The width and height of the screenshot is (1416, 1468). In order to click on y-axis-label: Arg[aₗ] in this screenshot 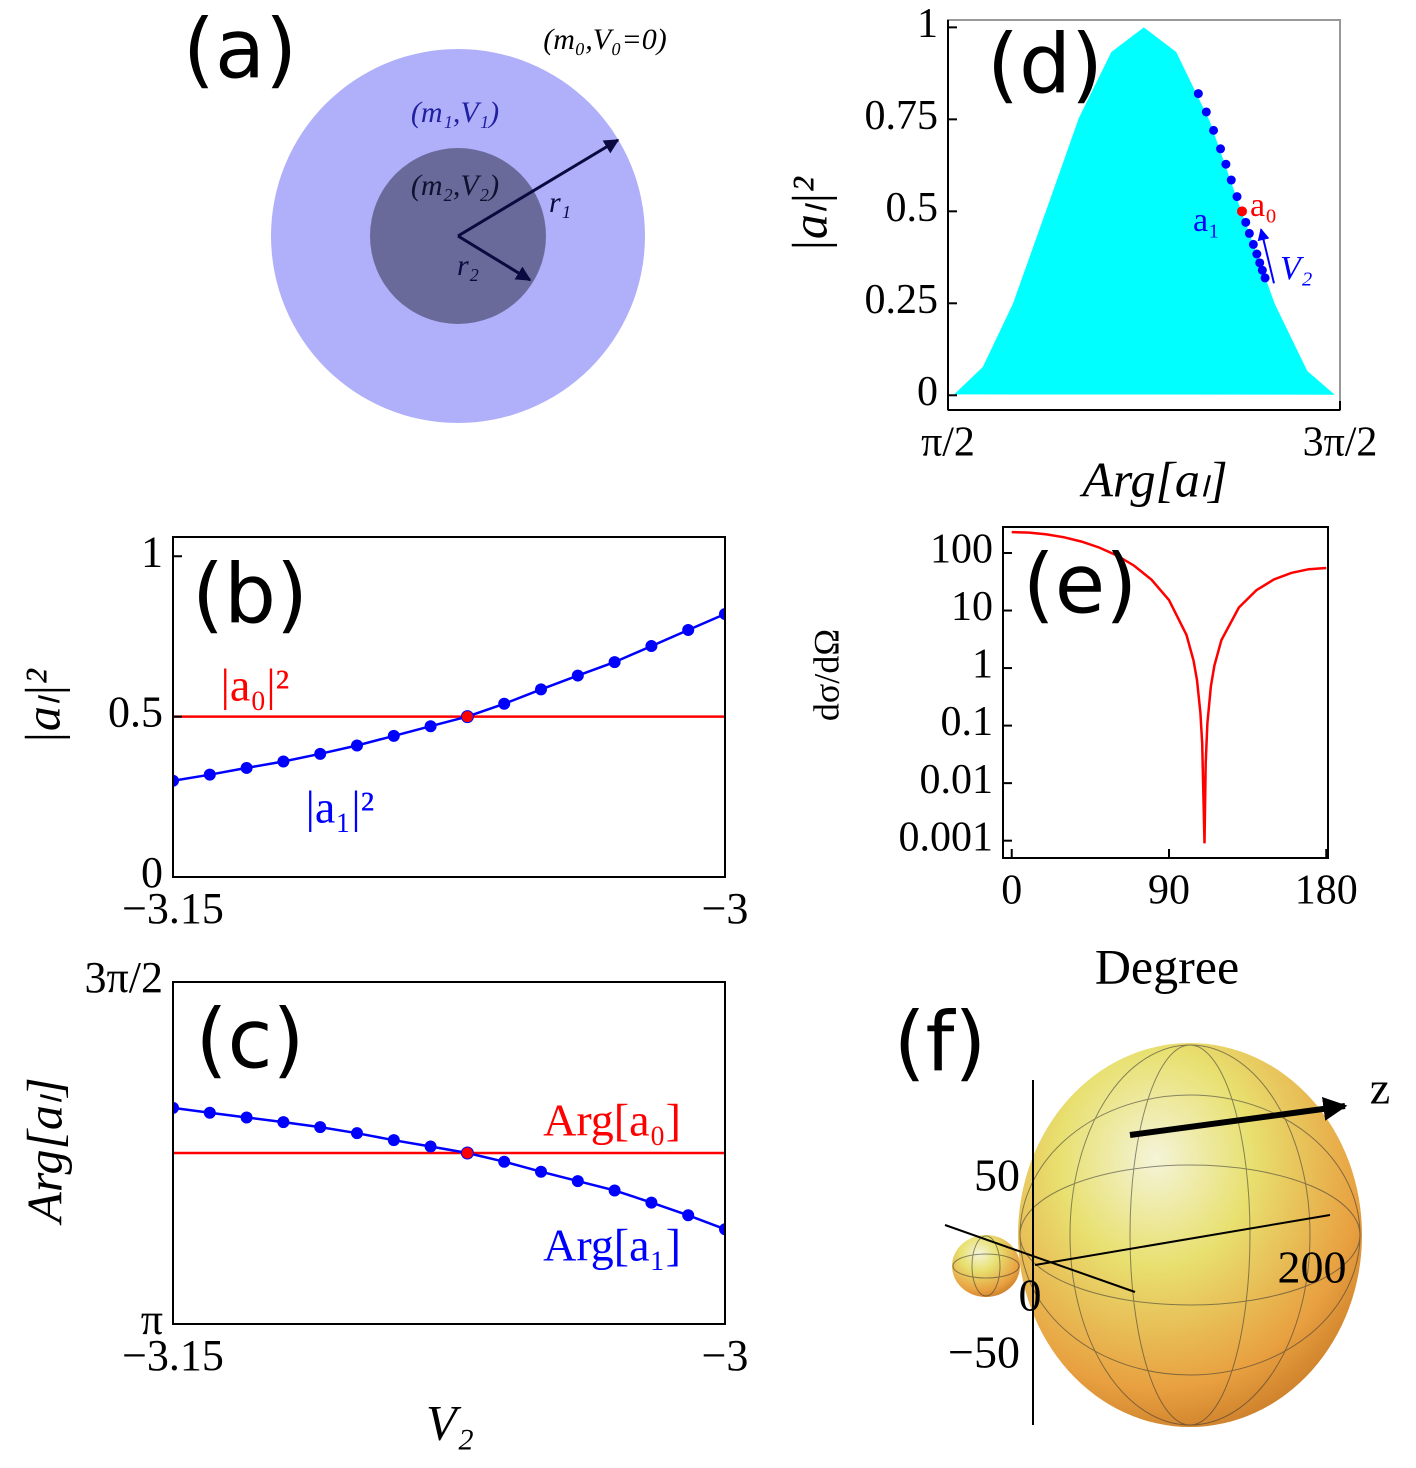, I will do `click(44, 1151)`.